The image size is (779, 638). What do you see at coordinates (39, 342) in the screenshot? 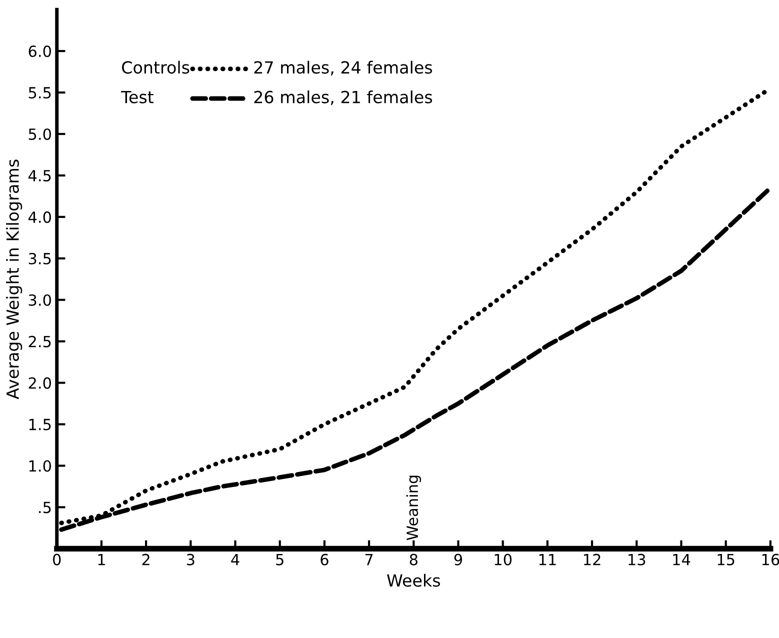
I see `y-tick-label: 2.5` at bounding box center [39, 342].